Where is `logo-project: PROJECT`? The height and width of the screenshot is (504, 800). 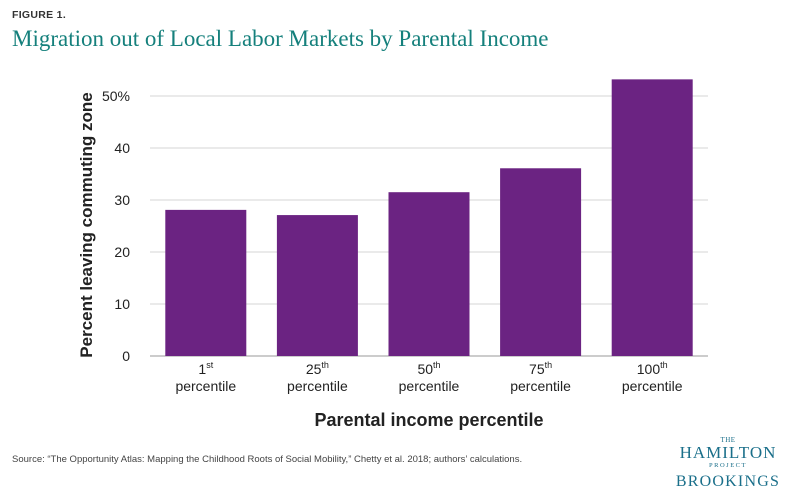
logo-project: PROJECT is located at coordinates (728, 465).